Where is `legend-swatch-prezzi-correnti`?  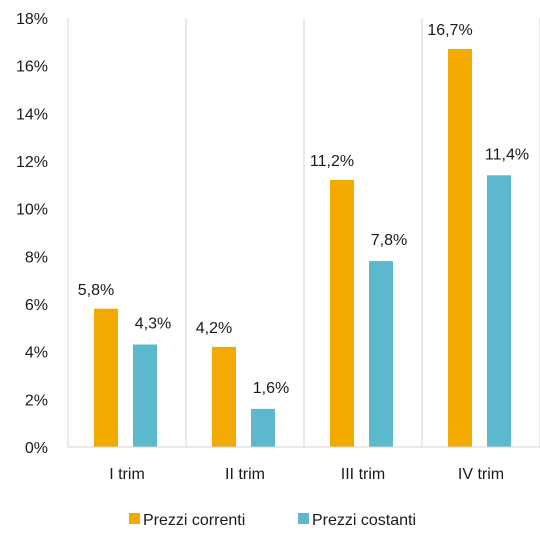 legend-swatch-prezzi-correnti is located at coordinates (134, 518).